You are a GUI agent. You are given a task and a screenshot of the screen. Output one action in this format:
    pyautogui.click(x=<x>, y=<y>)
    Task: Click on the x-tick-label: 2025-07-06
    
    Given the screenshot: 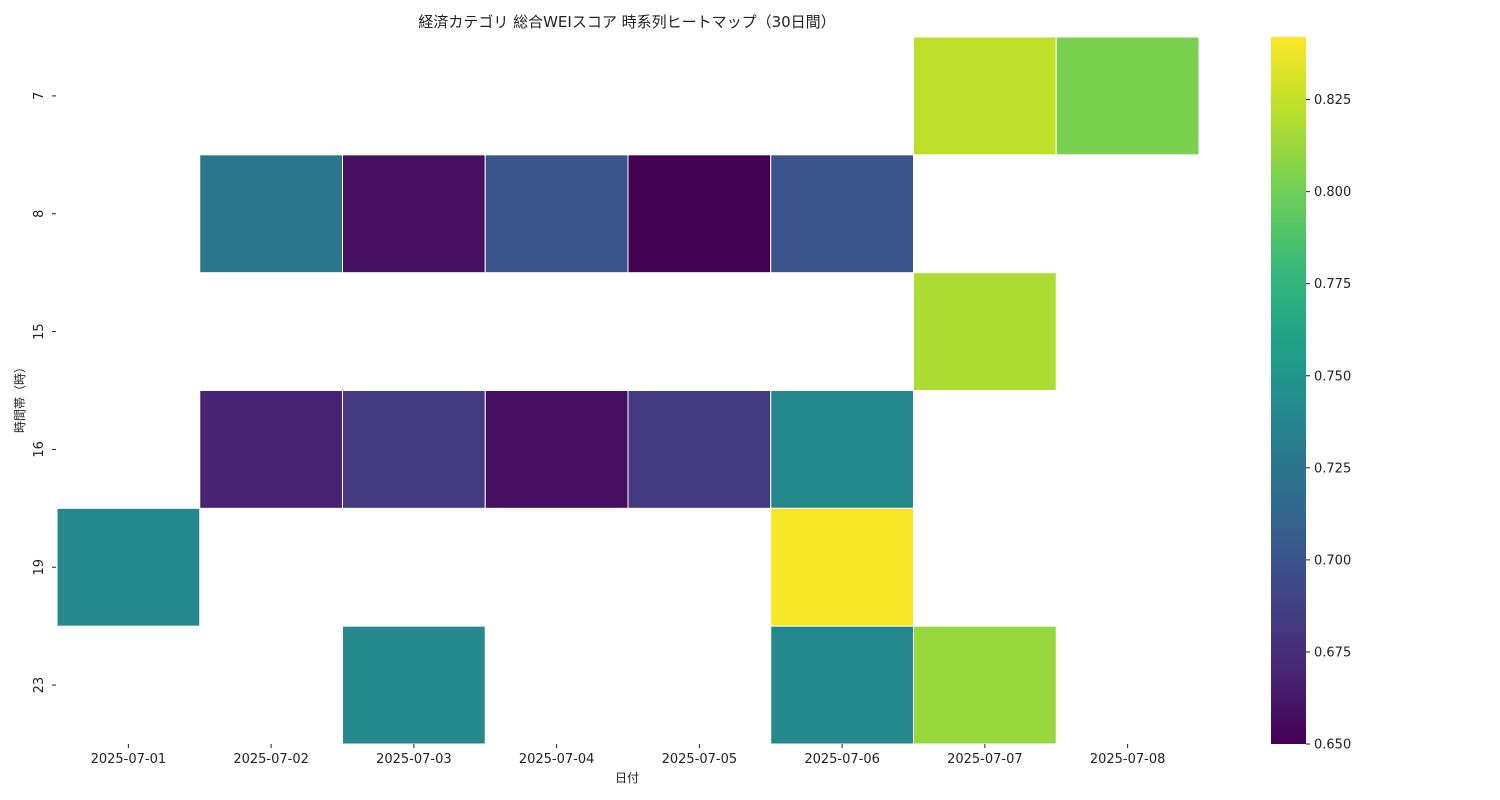 What is the action you would take?
    pyautogui.click(x=842, y=759)
    